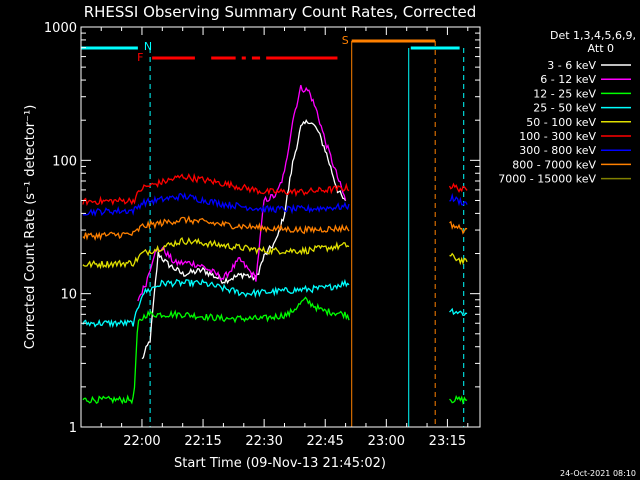 The image size is (640, 480). What do you see at coordinates (324, 441) in the screenshot?
I see `x-tick-label: 22:45` at bounding box center [324, 441].